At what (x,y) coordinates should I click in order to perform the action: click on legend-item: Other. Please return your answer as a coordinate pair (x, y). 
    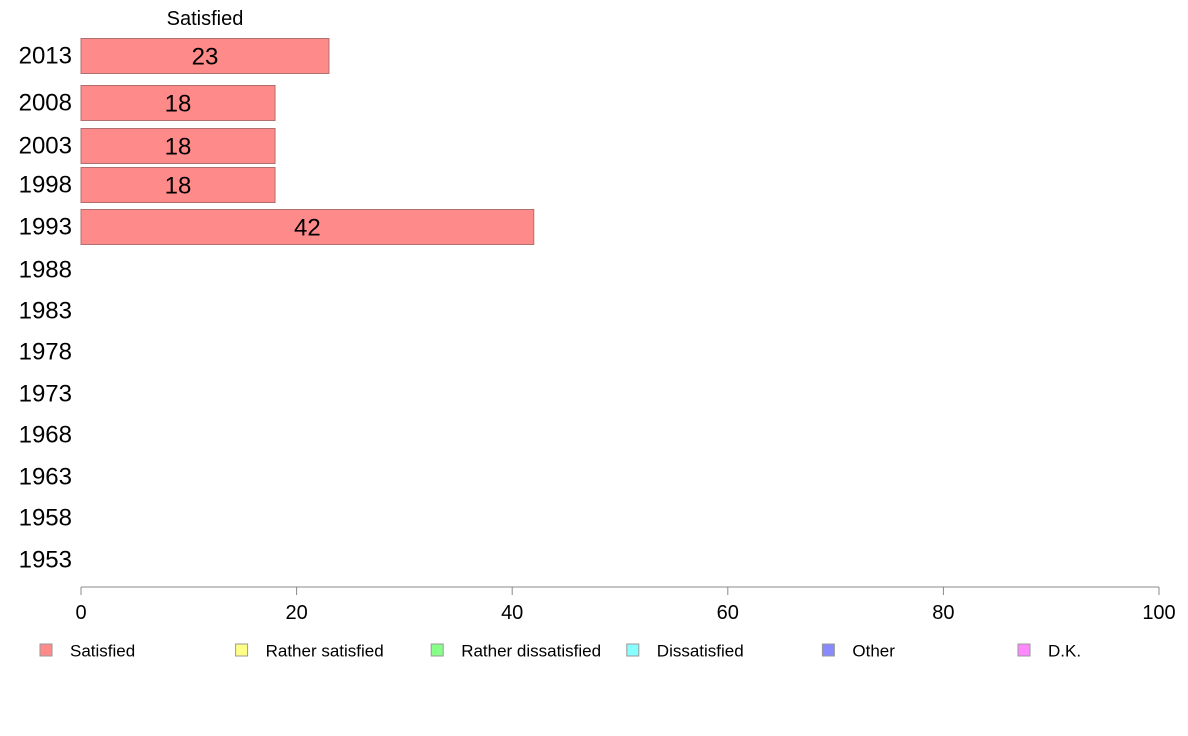
    Looking at the image, I should click on (858, 651).